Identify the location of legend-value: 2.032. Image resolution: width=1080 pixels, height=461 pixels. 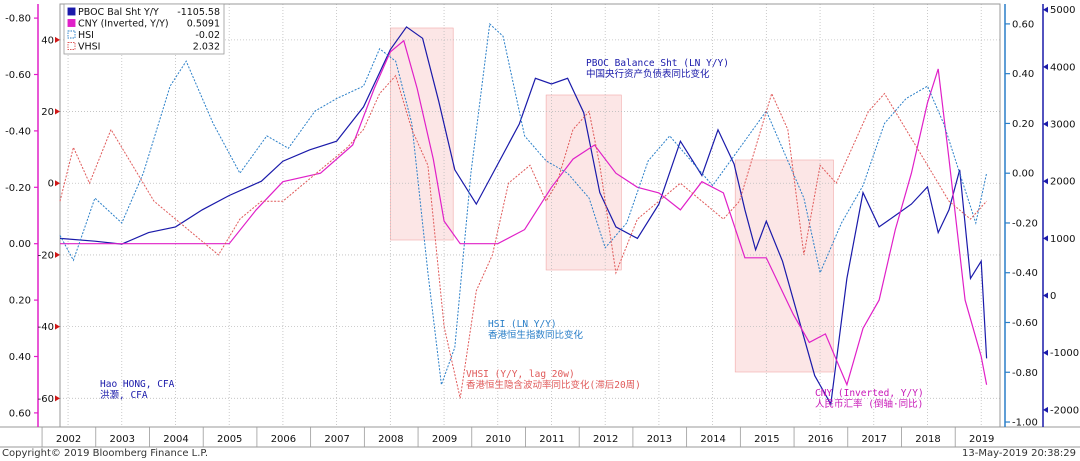
(206, 47).